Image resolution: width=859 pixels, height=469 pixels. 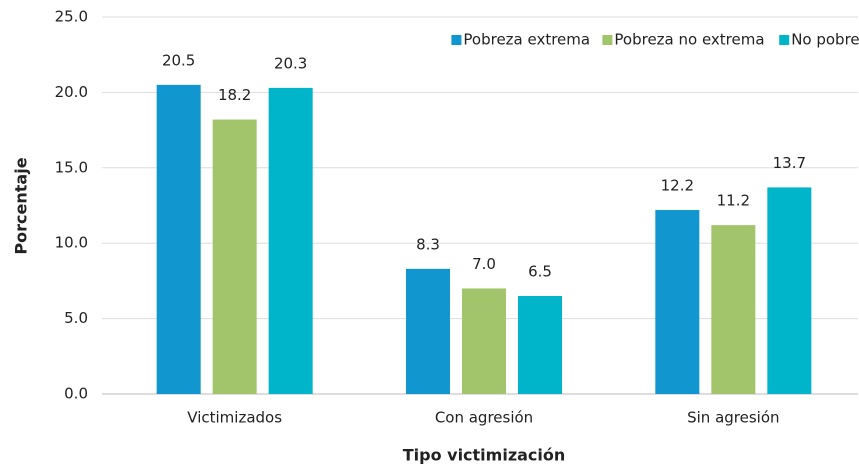 What do you see at coordinates (484, 264) in the screenshot?
I see `data-label: 7.0` at bounding box center [484, 264].